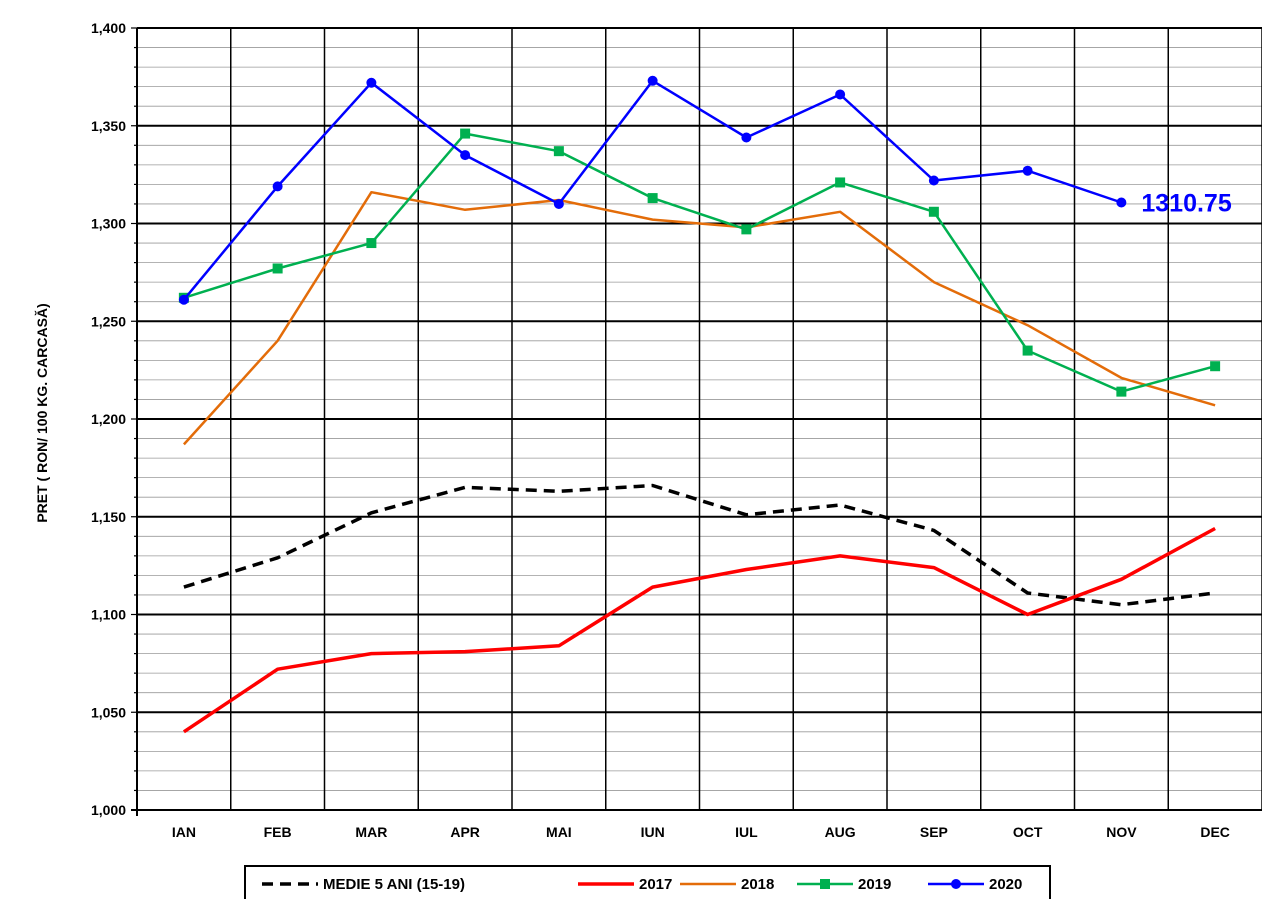 Image resolution: width=1262 pixels, height=899 pixels. Describe the element at coordinates (184, 832) in the screenshot. I see `x-tick-label: IAN` at that location.